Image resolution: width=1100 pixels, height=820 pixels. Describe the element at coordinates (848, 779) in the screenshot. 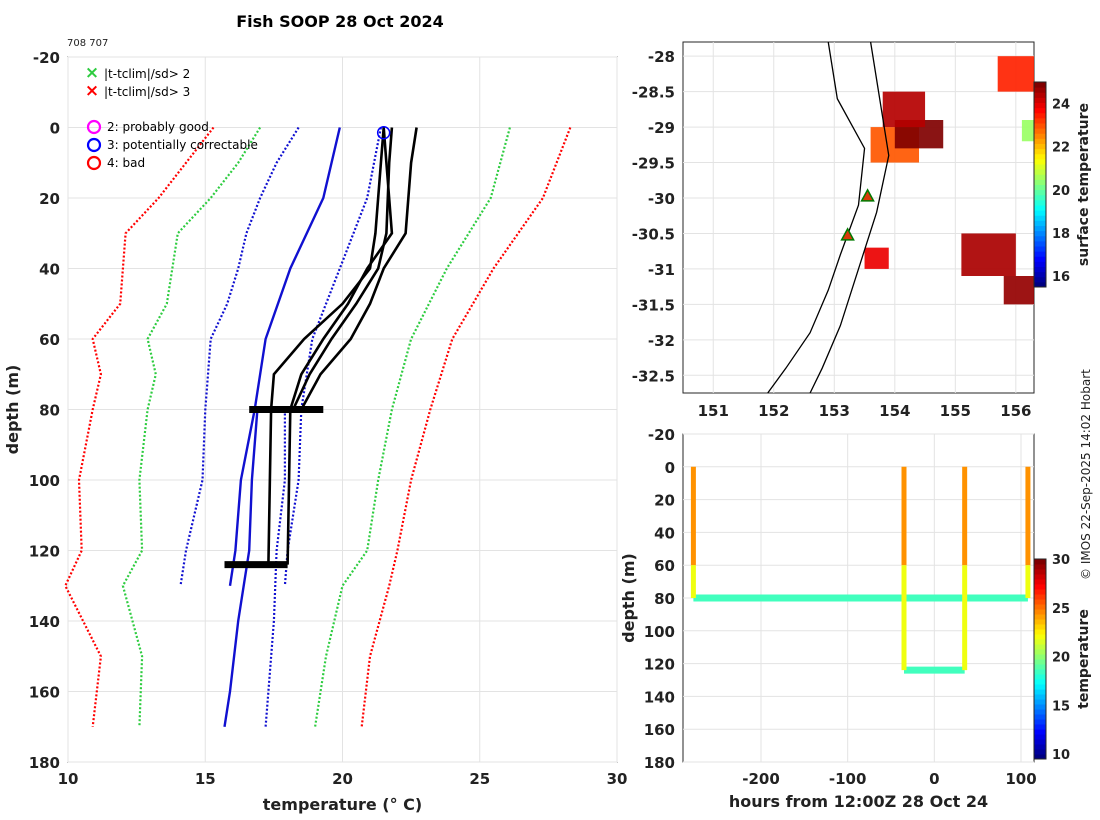

I see `time-depth-xtick-label: -100` at that location.